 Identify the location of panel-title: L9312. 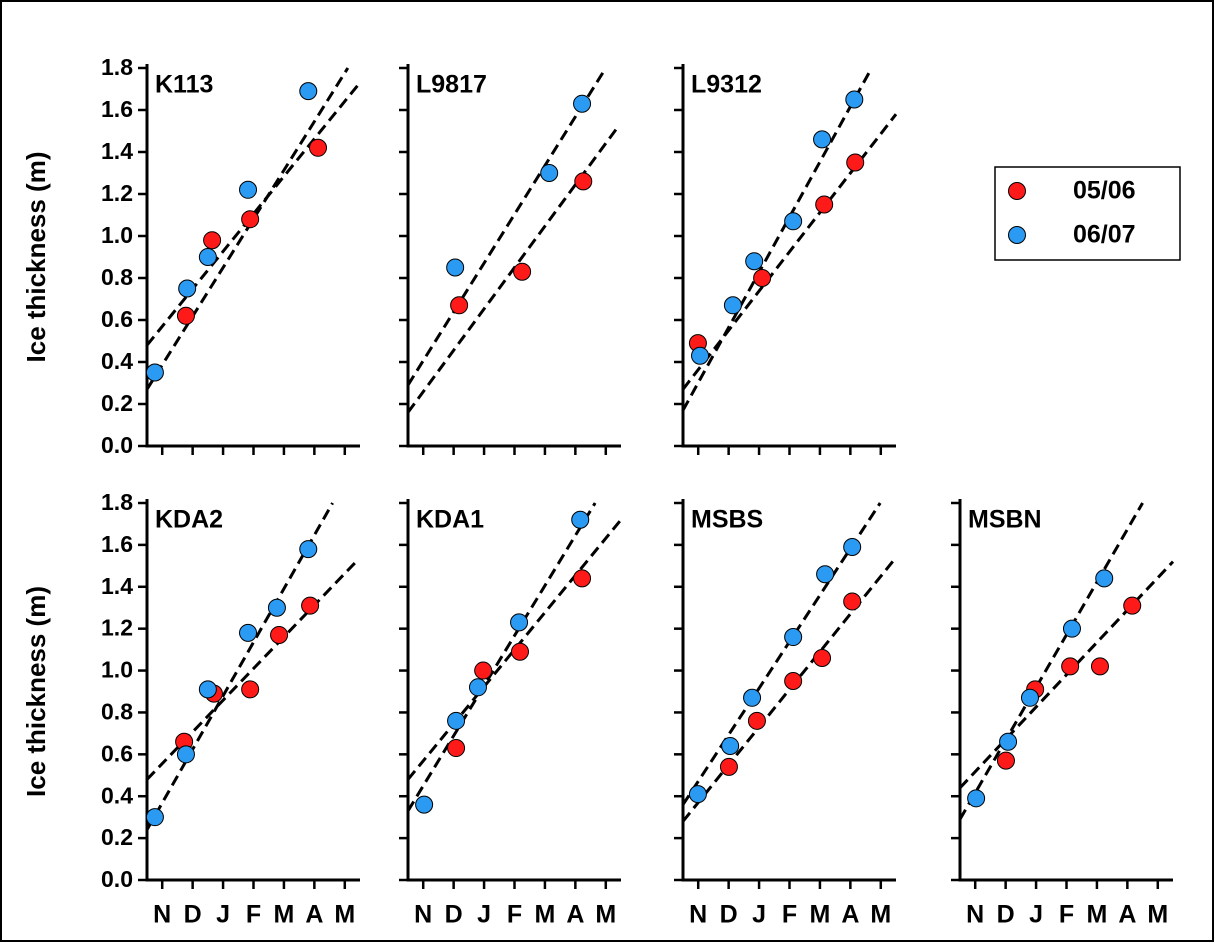
(726, 85).